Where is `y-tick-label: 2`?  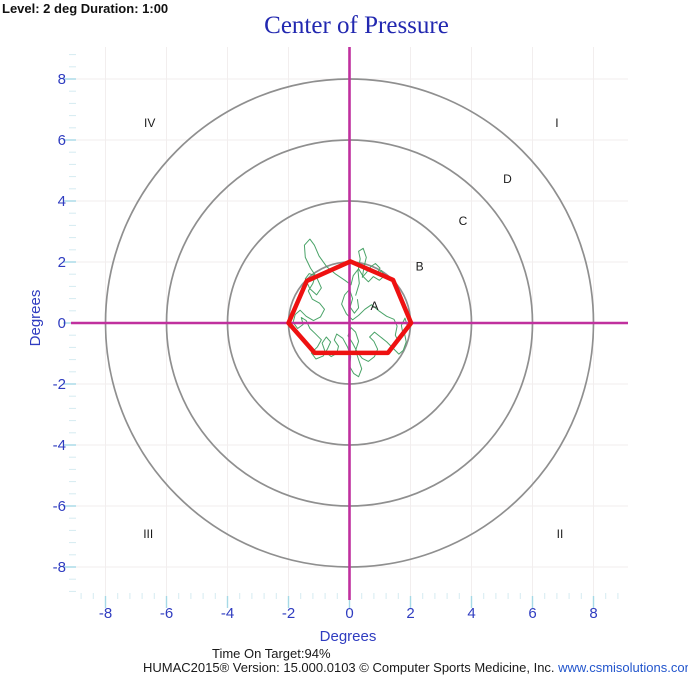
y-tick-label: 2 is located at coordinates (62, 262).